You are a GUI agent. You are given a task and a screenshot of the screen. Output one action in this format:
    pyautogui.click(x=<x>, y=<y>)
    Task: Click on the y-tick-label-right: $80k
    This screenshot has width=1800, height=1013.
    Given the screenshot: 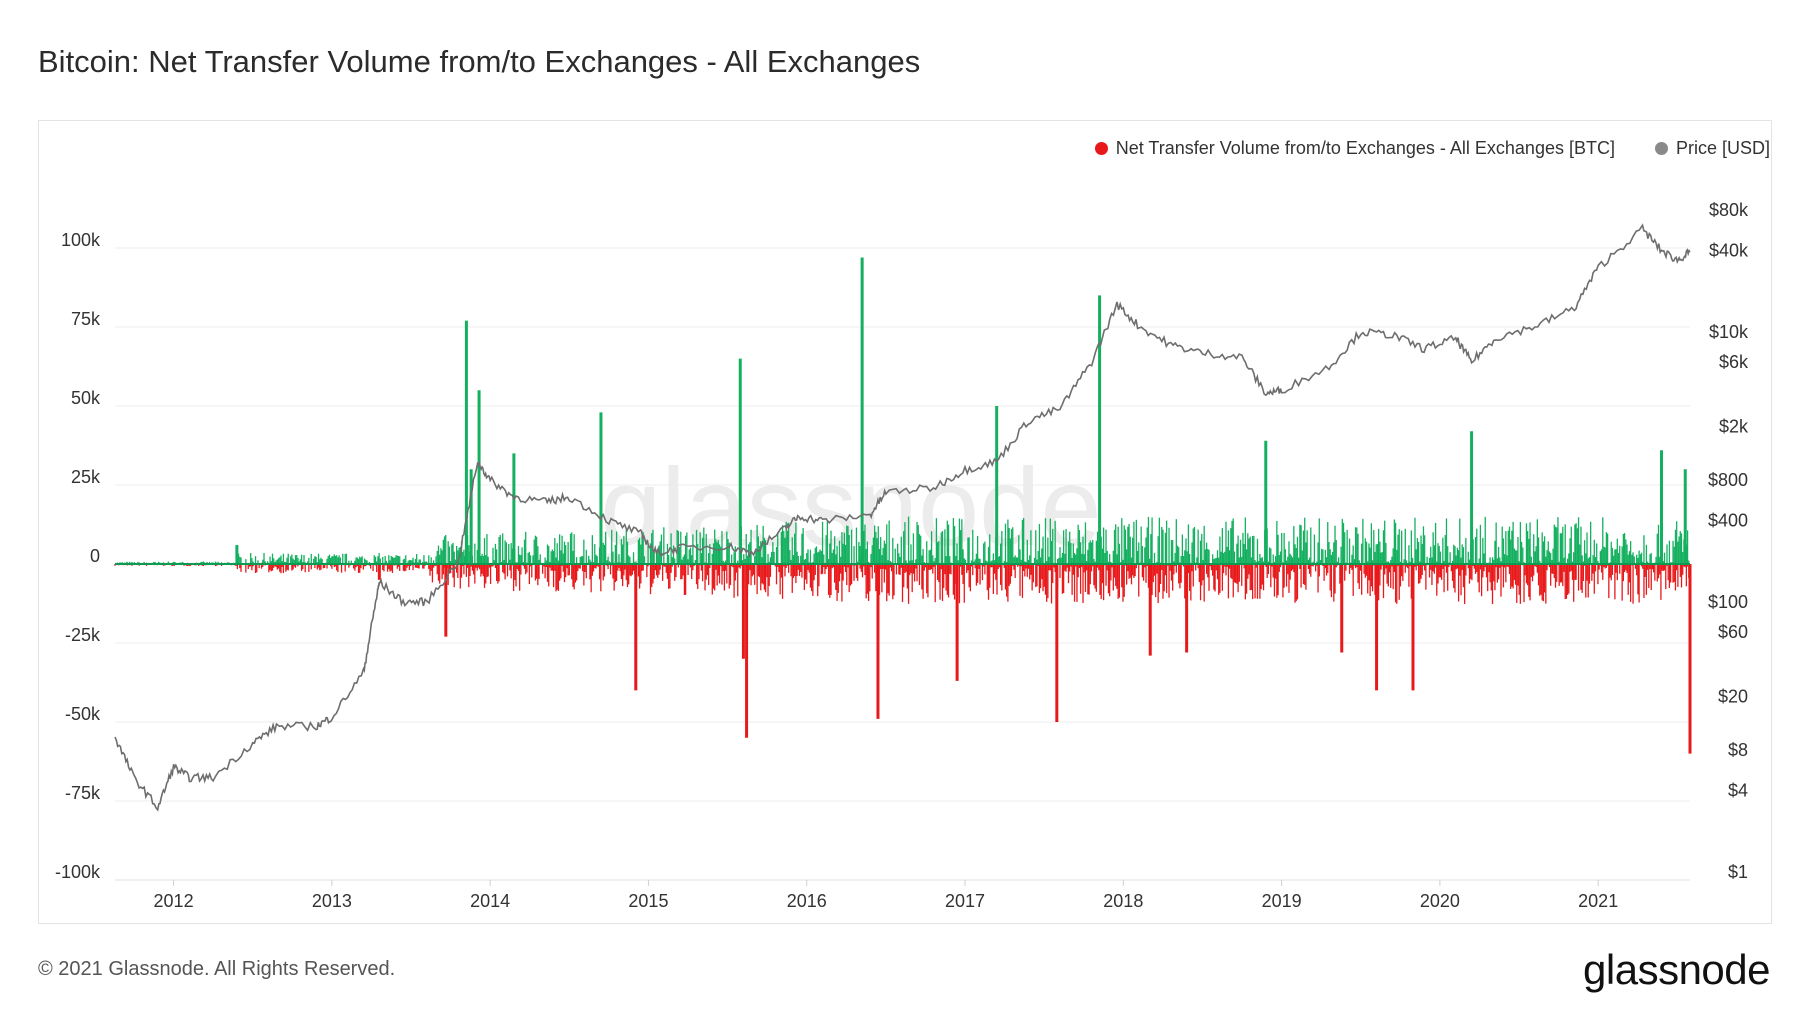 What is the action you would take?
    pyautogui.click(x=1729, y=210)
    